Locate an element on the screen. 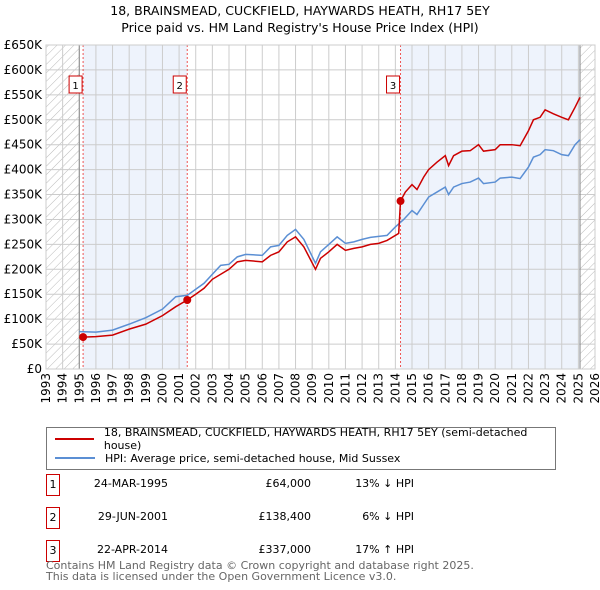  y-tick-label: £250K is located at coordinates (24, 244).